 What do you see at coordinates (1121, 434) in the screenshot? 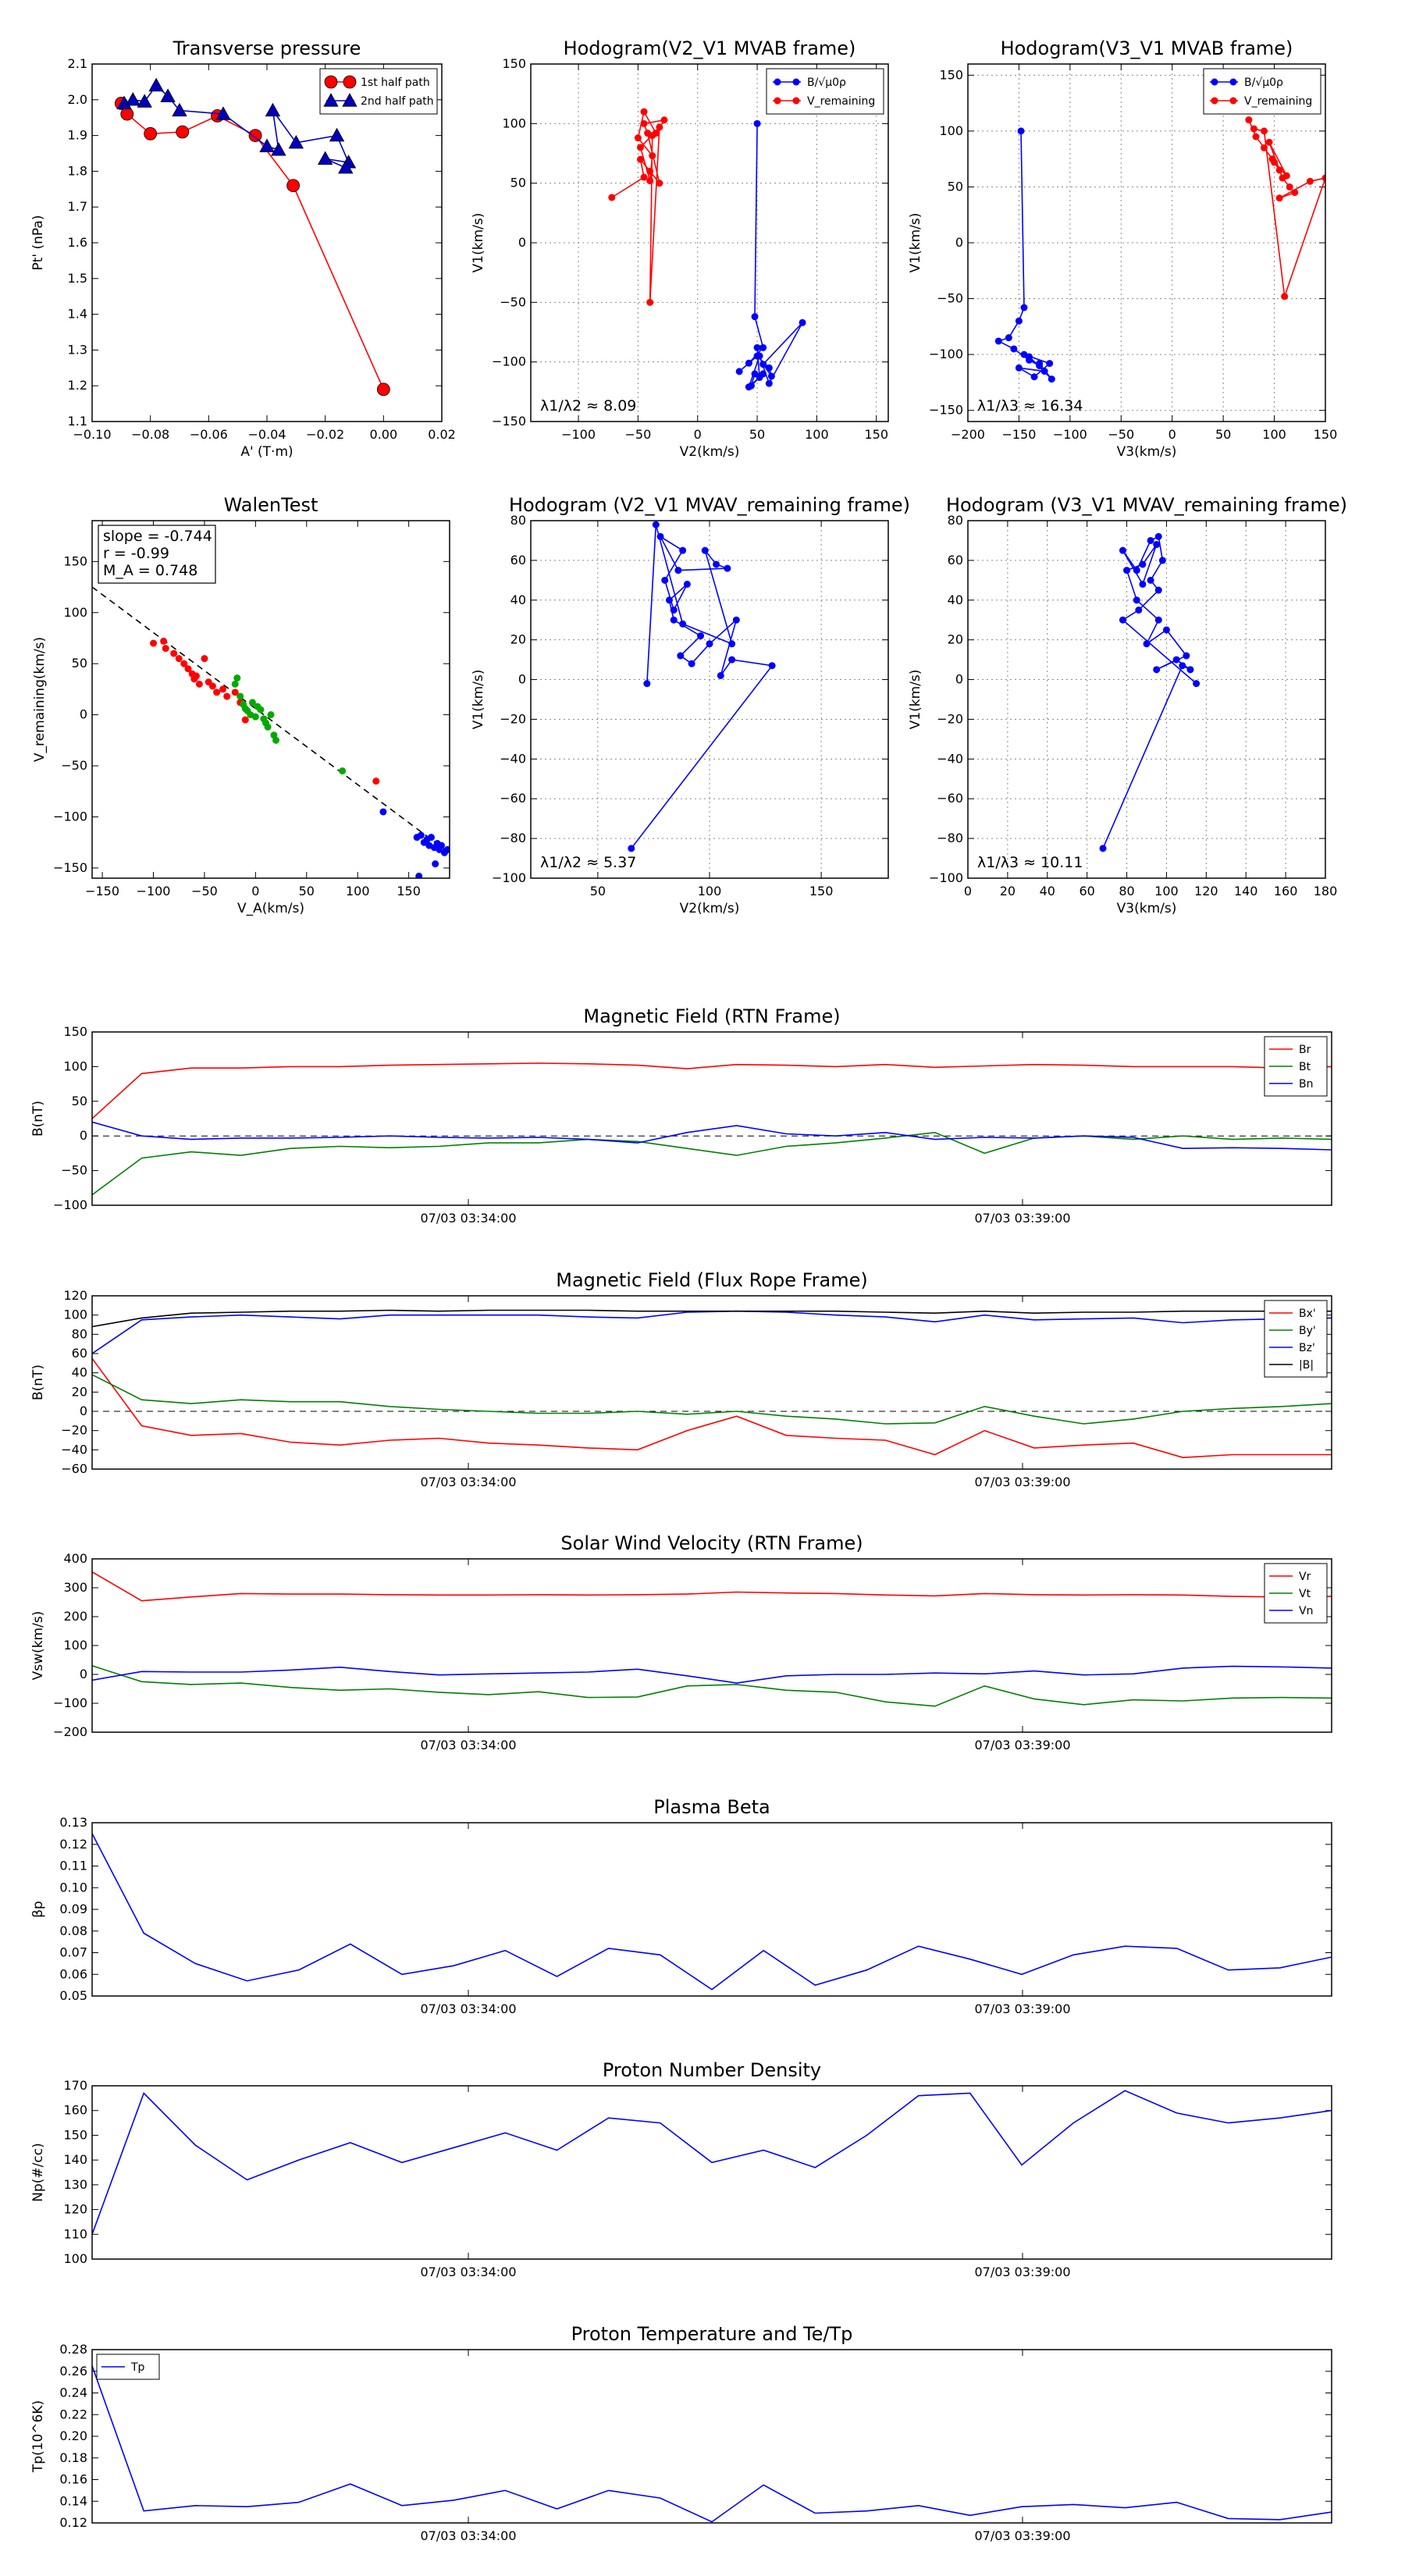
I see `x-tick-label: −50` at bounding box center [1121, 434].